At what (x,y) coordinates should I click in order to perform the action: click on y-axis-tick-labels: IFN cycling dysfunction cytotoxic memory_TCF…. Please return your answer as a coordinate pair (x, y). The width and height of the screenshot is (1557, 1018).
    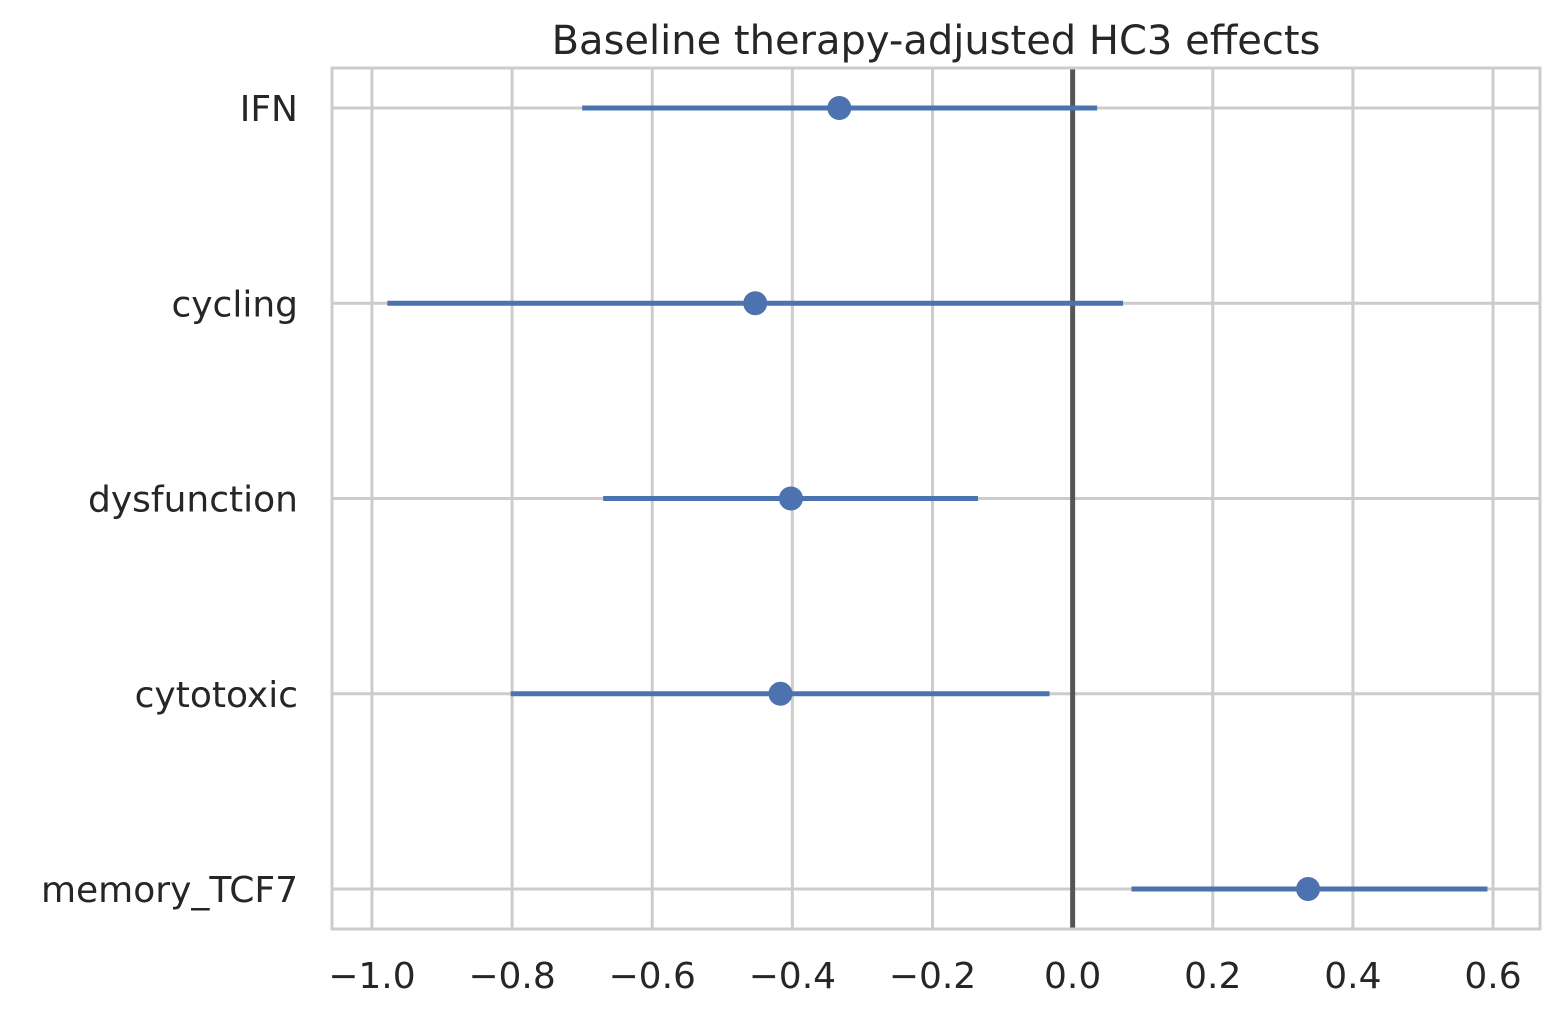
    Looking at the image, I should click on (169, 500).